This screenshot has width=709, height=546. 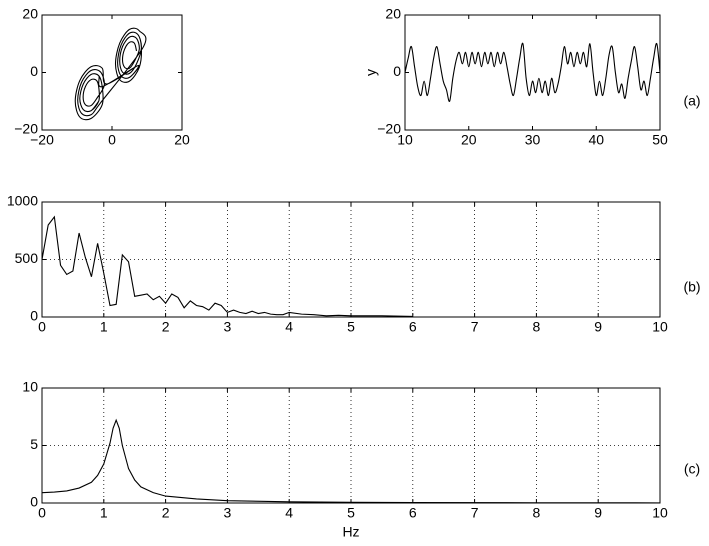 What do you see at coordinates (692, 469) in the screenshot?
I see `panel-label: (c)` at bounding box center [692, 469].